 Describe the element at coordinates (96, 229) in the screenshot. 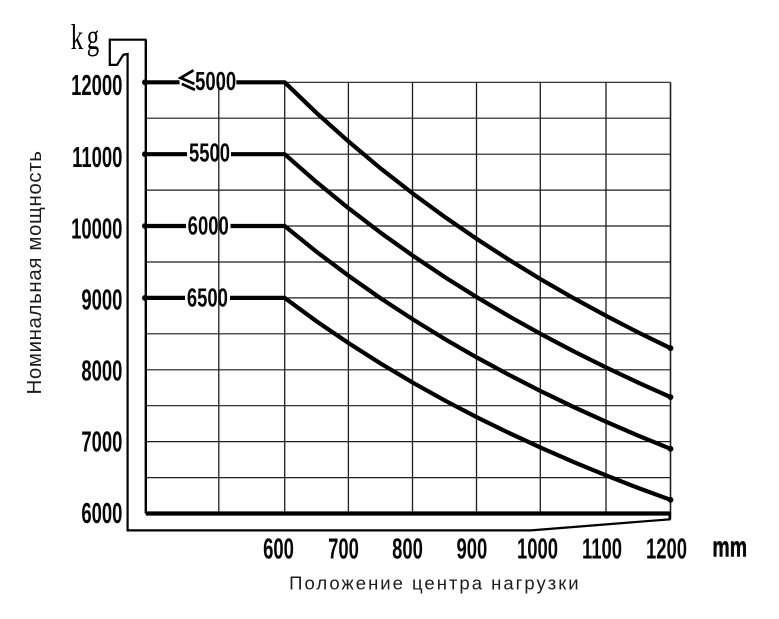

I see `svg-text: 10000` at that location.